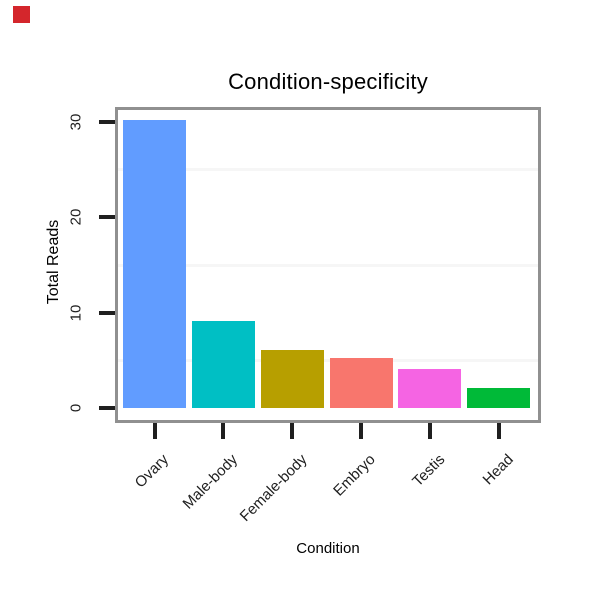 The image size is (600, 600). Describe the element at coordinates (53, 262) in the screenshot. I see `y-axis-title: Total Reads` at that location.